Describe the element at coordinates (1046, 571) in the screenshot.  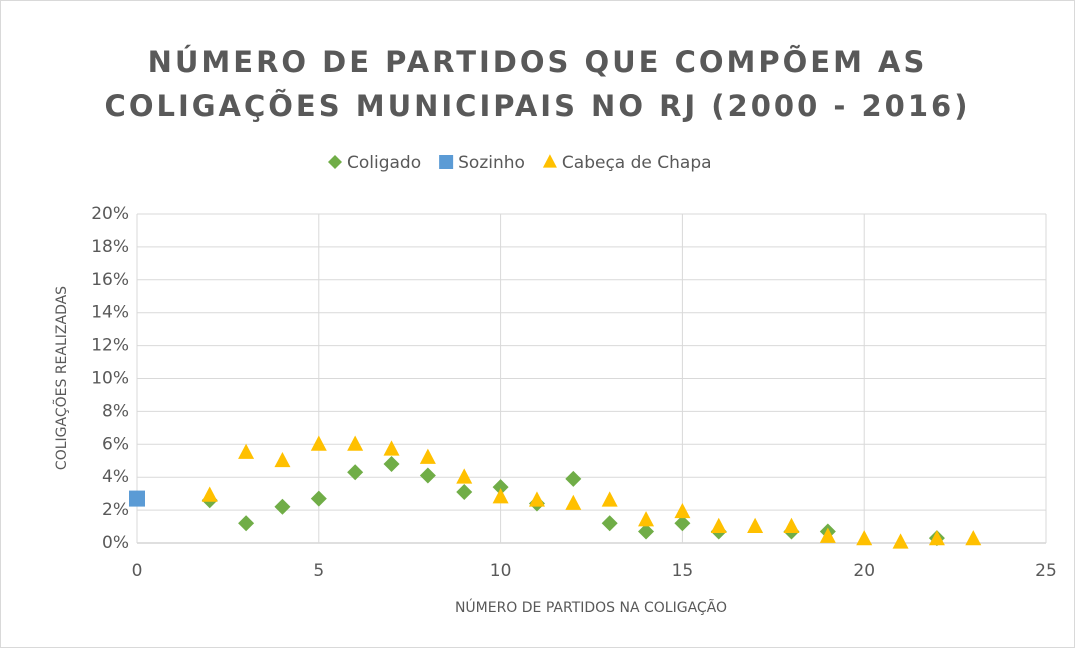
I see `x-tick-label: 25` at that location.